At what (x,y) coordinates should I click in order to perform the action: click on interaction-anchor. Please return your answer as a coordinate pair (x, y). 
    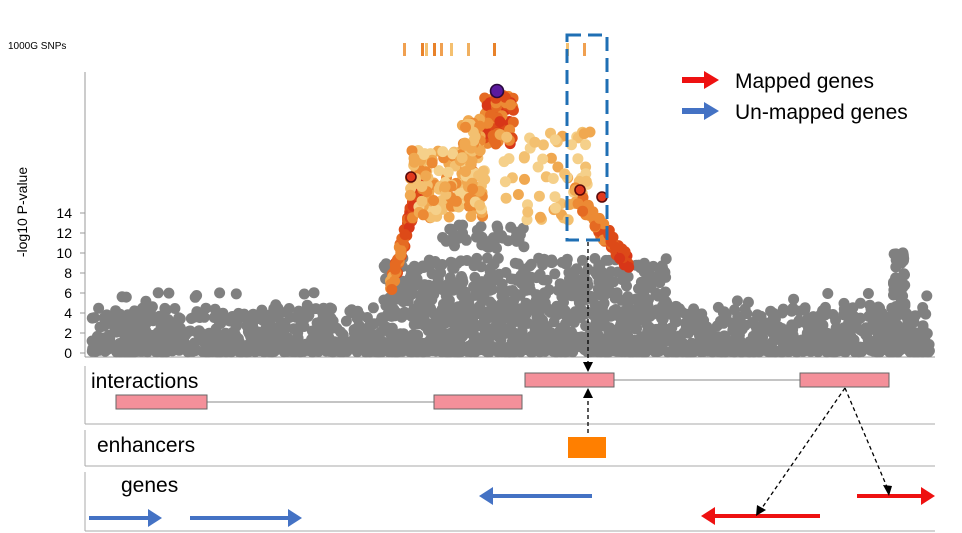
    Looking at the image, I should click on (478, 402).